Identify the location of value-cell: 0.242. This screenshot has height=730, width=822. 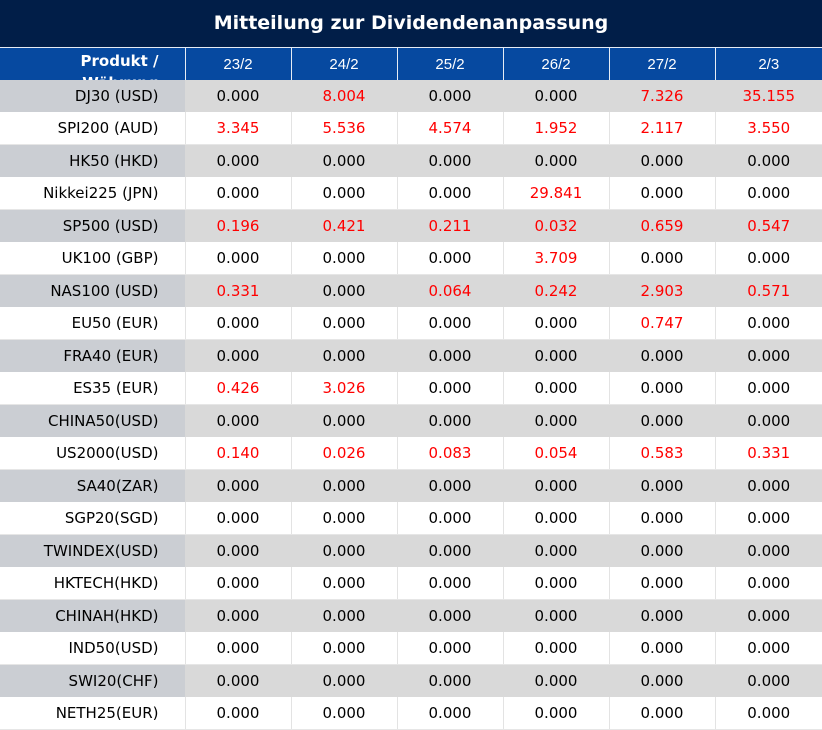
(555, 290).